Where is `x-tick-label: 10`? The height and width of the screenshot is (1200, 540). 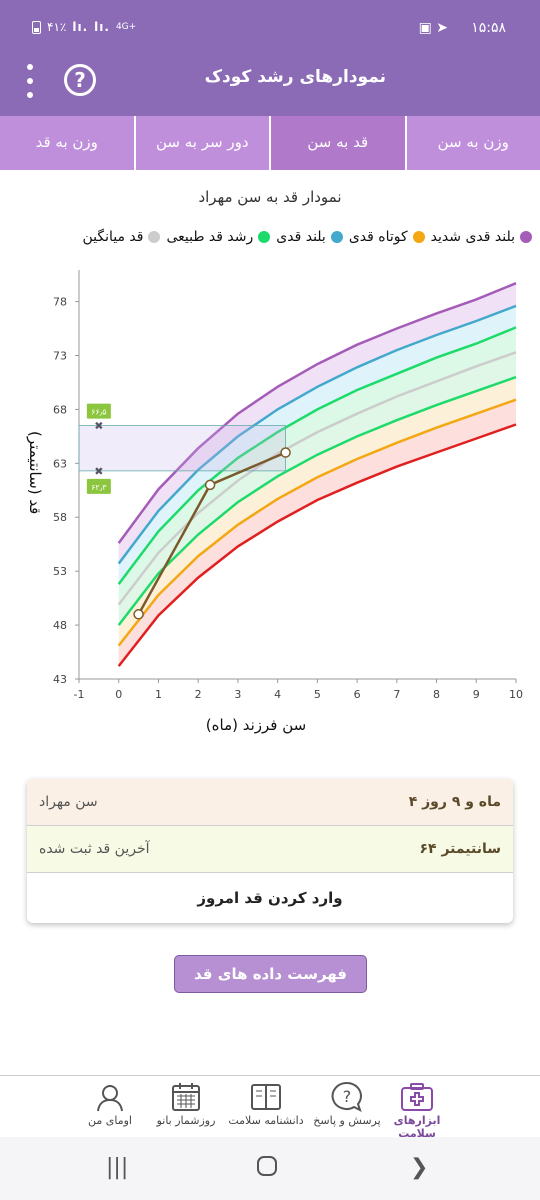
x-tick-label: 10 is located at coordinates (516, 694).